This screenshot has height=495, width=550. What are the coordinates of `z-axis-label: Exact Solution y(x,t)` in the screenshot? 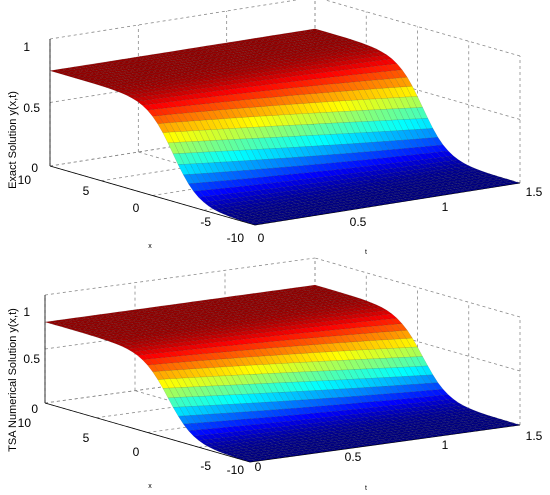 It's located at (13, 140).